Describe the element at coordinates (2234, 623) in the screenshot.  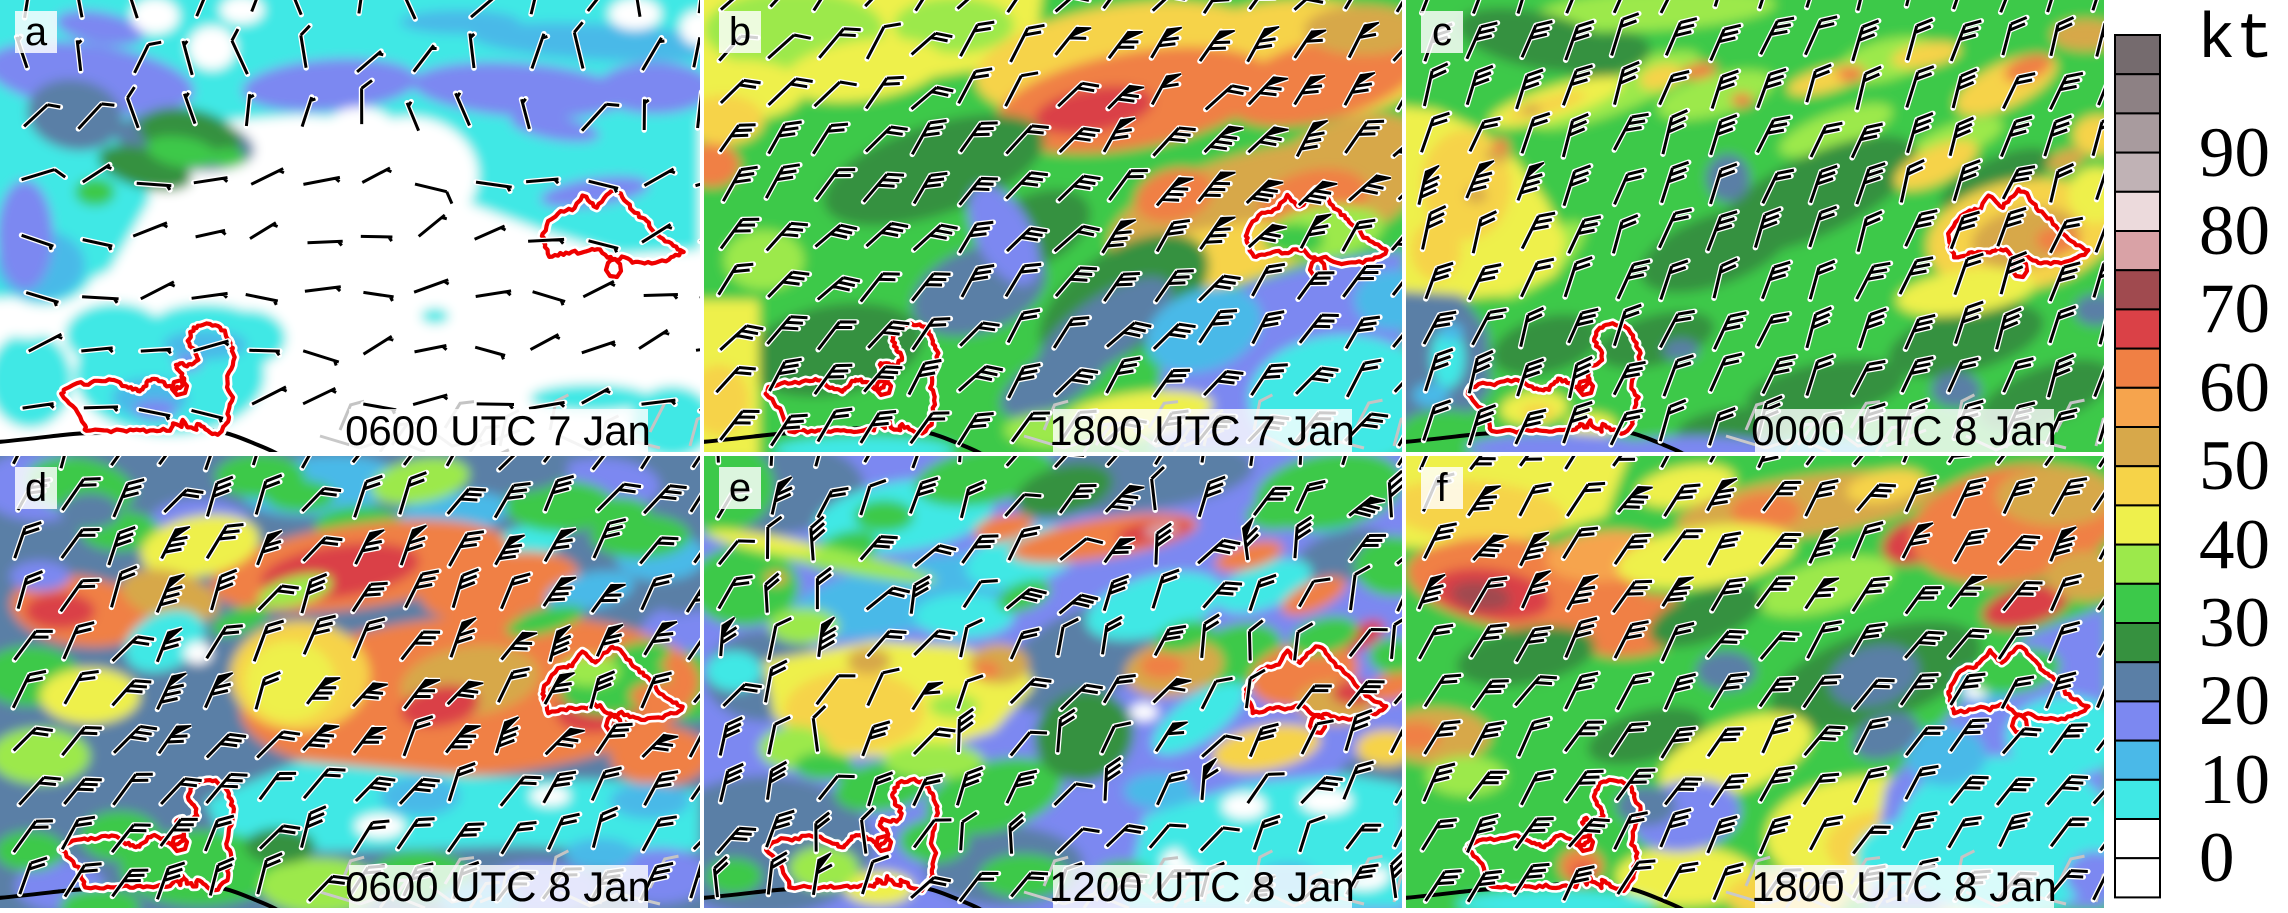
I see `svg-text: 30` at that location.